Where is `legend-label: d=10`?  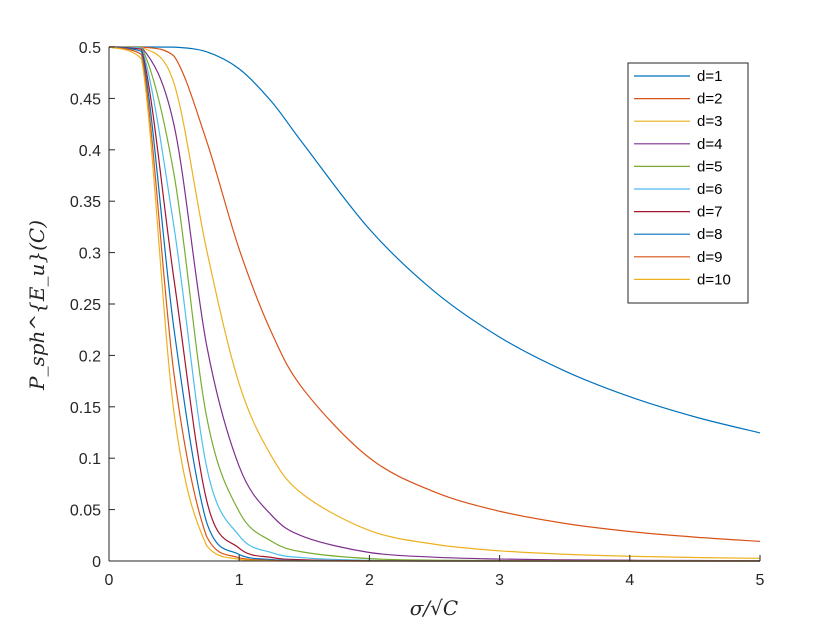 legend-label: d=10 is located at coordinates (714, 279).